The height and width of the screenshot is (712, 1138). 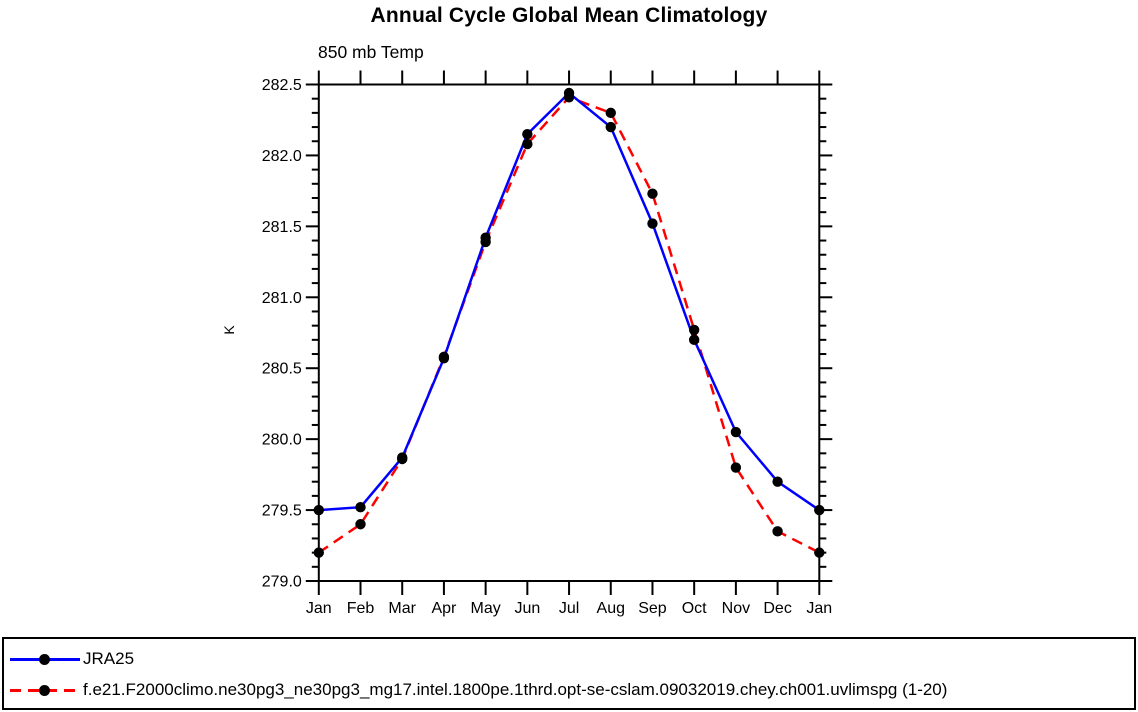 What do you see at coordinates (569, 15) in the screenshot?
I see `page-title: Annual Cycle Global Mean Climatology` at bounding box center [569, 15].